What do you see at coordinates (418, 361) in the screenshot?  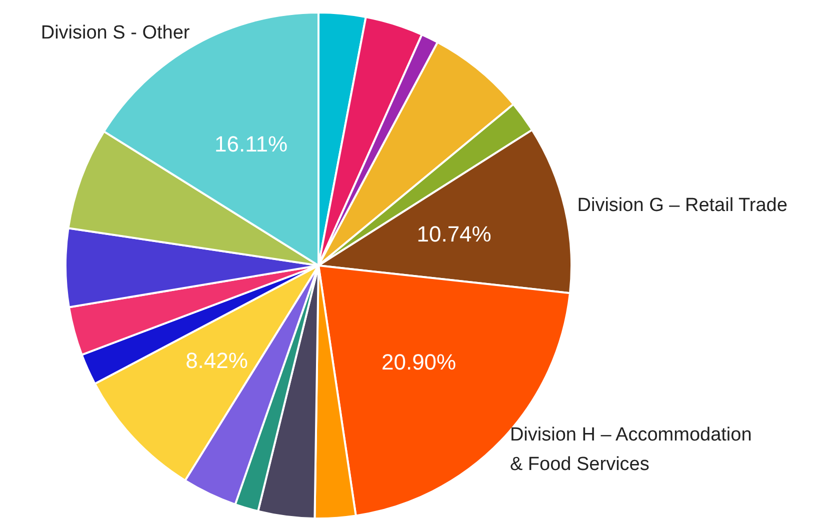 I see `data-label: 20.90%` at bounding box center [418, 361].